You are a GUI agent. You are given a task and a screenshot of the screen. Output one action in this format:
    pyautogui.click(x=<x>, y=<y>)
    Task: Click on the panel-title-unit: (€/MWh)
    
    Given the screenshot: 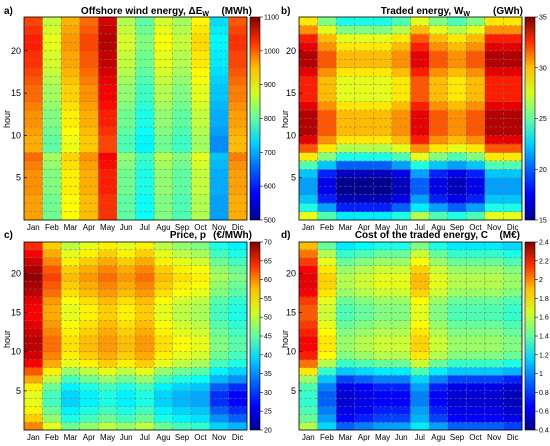 What is the action you would take?
    pyautogui.click(x=232, y=235)
    